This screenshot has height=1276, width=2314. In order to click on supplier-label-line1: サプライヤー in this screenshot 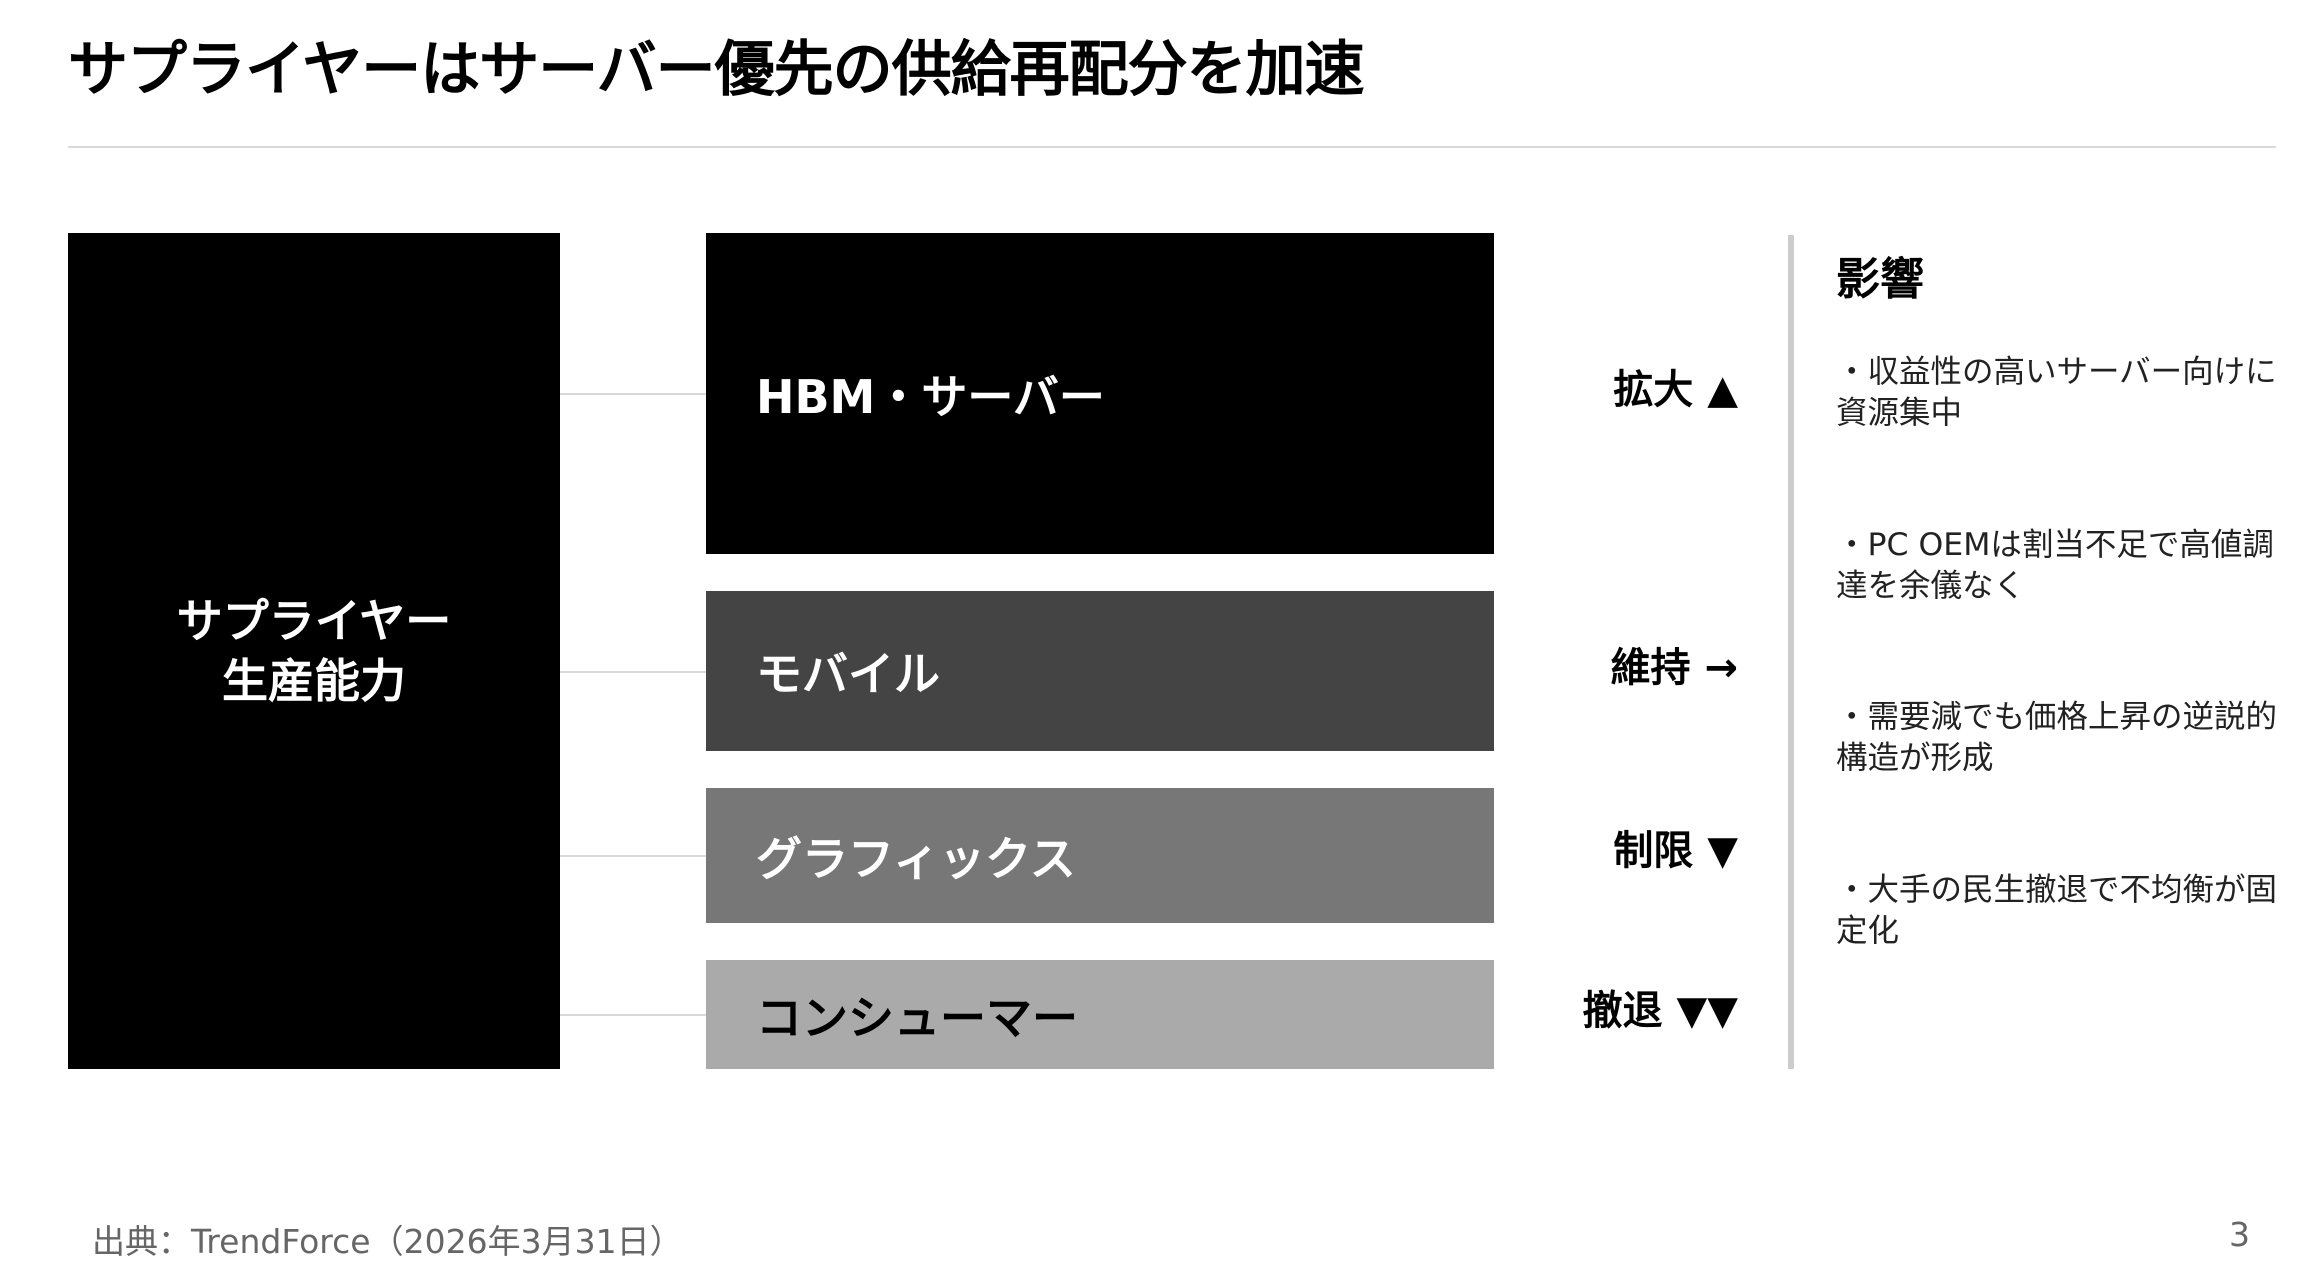, I will do `click(314, 621)`.